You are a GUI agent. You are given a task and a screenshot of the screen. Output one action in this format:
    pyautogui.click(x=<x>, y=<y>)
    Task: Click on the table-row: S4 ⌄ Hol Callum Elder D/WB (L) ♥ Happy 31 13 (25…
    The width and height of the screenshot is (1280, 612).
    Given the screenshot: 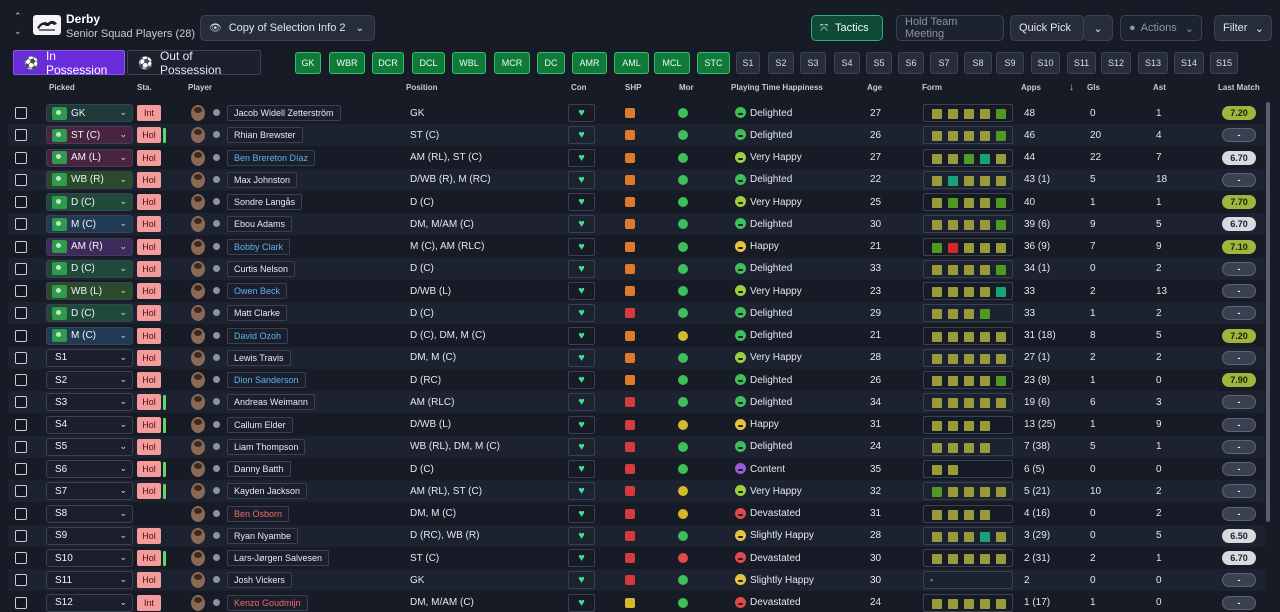 What is the action you would take?
    pyautogui.click(x=636, y=425)
    